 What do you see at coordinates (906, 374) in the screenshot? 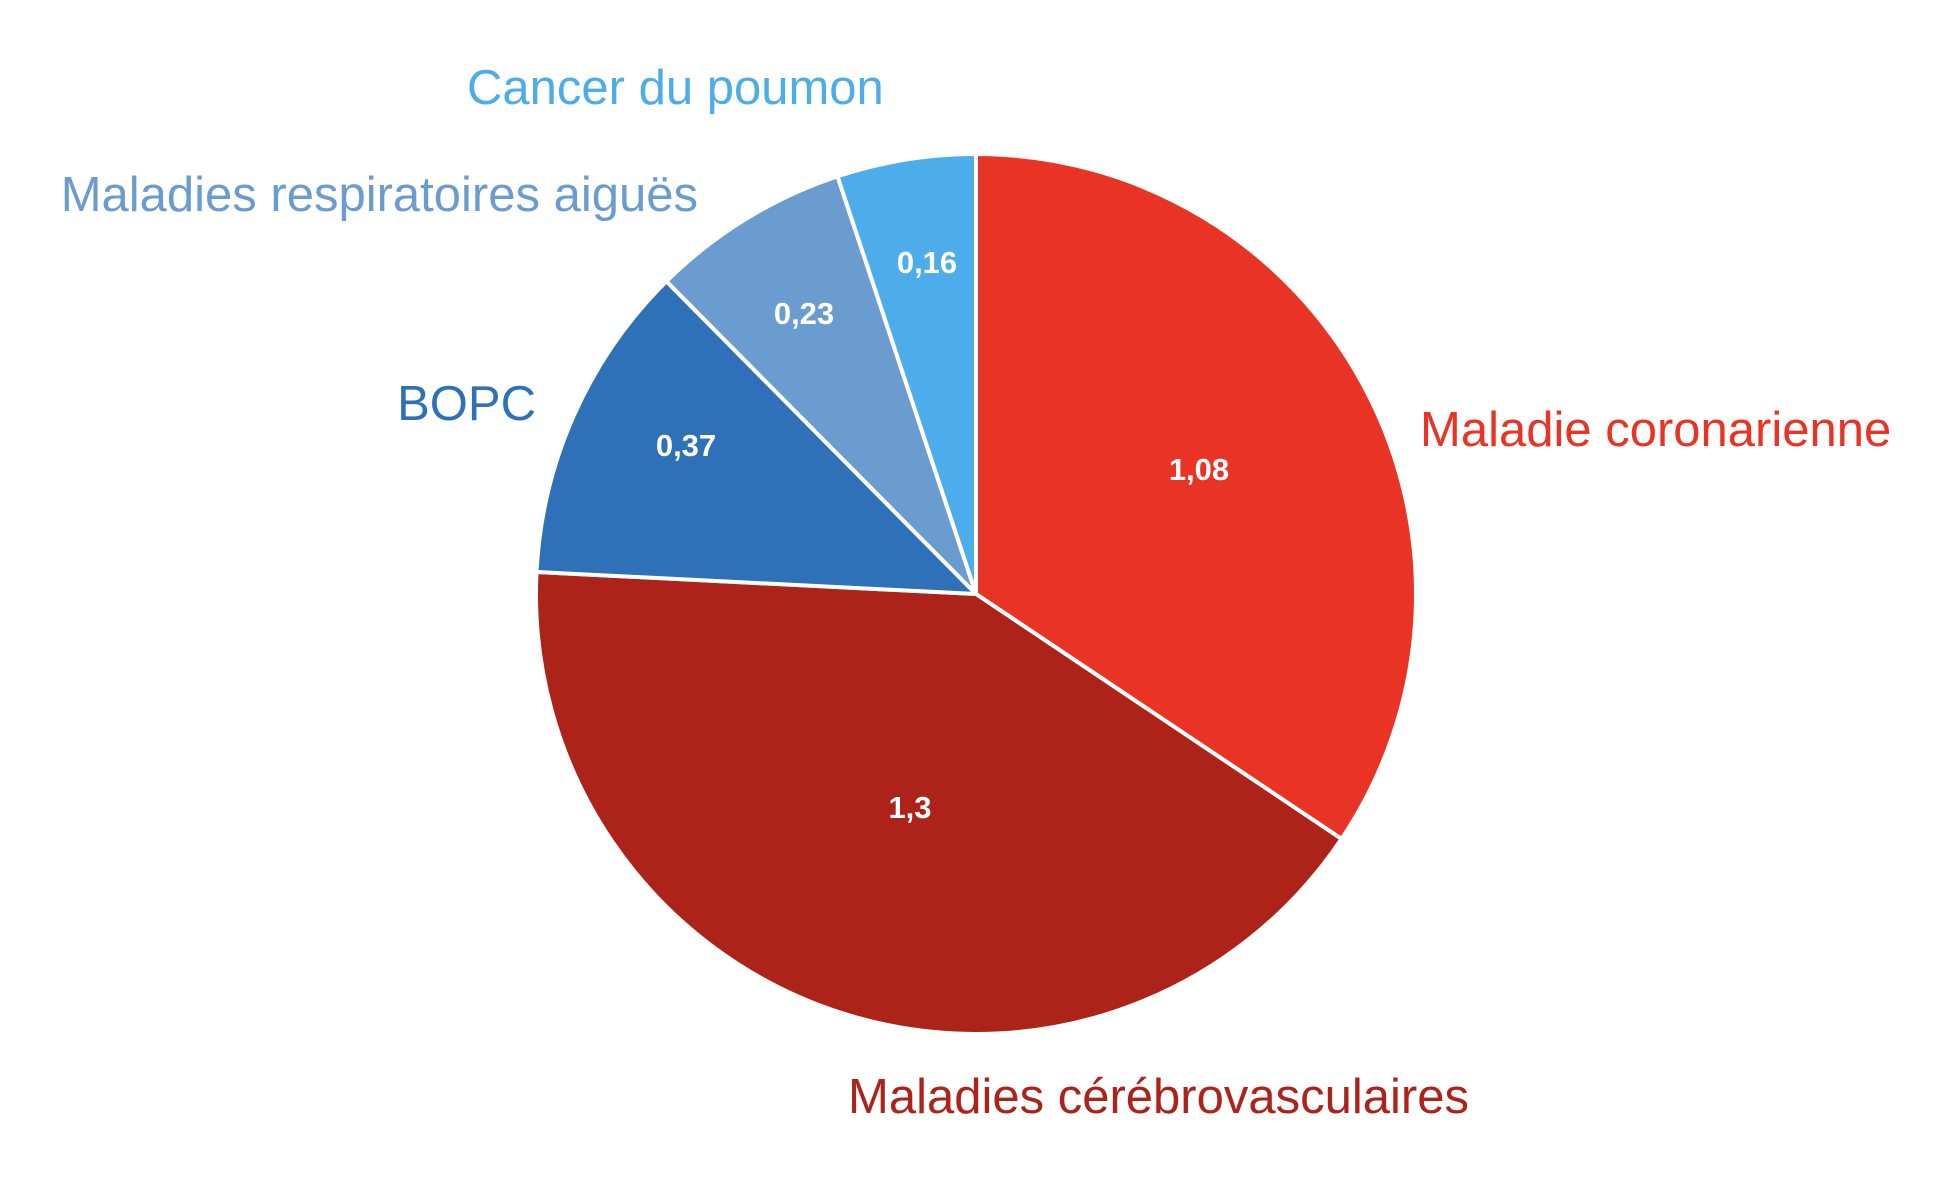
I see `slice-cancer-du-poumon` at bounding box center [906, 374].